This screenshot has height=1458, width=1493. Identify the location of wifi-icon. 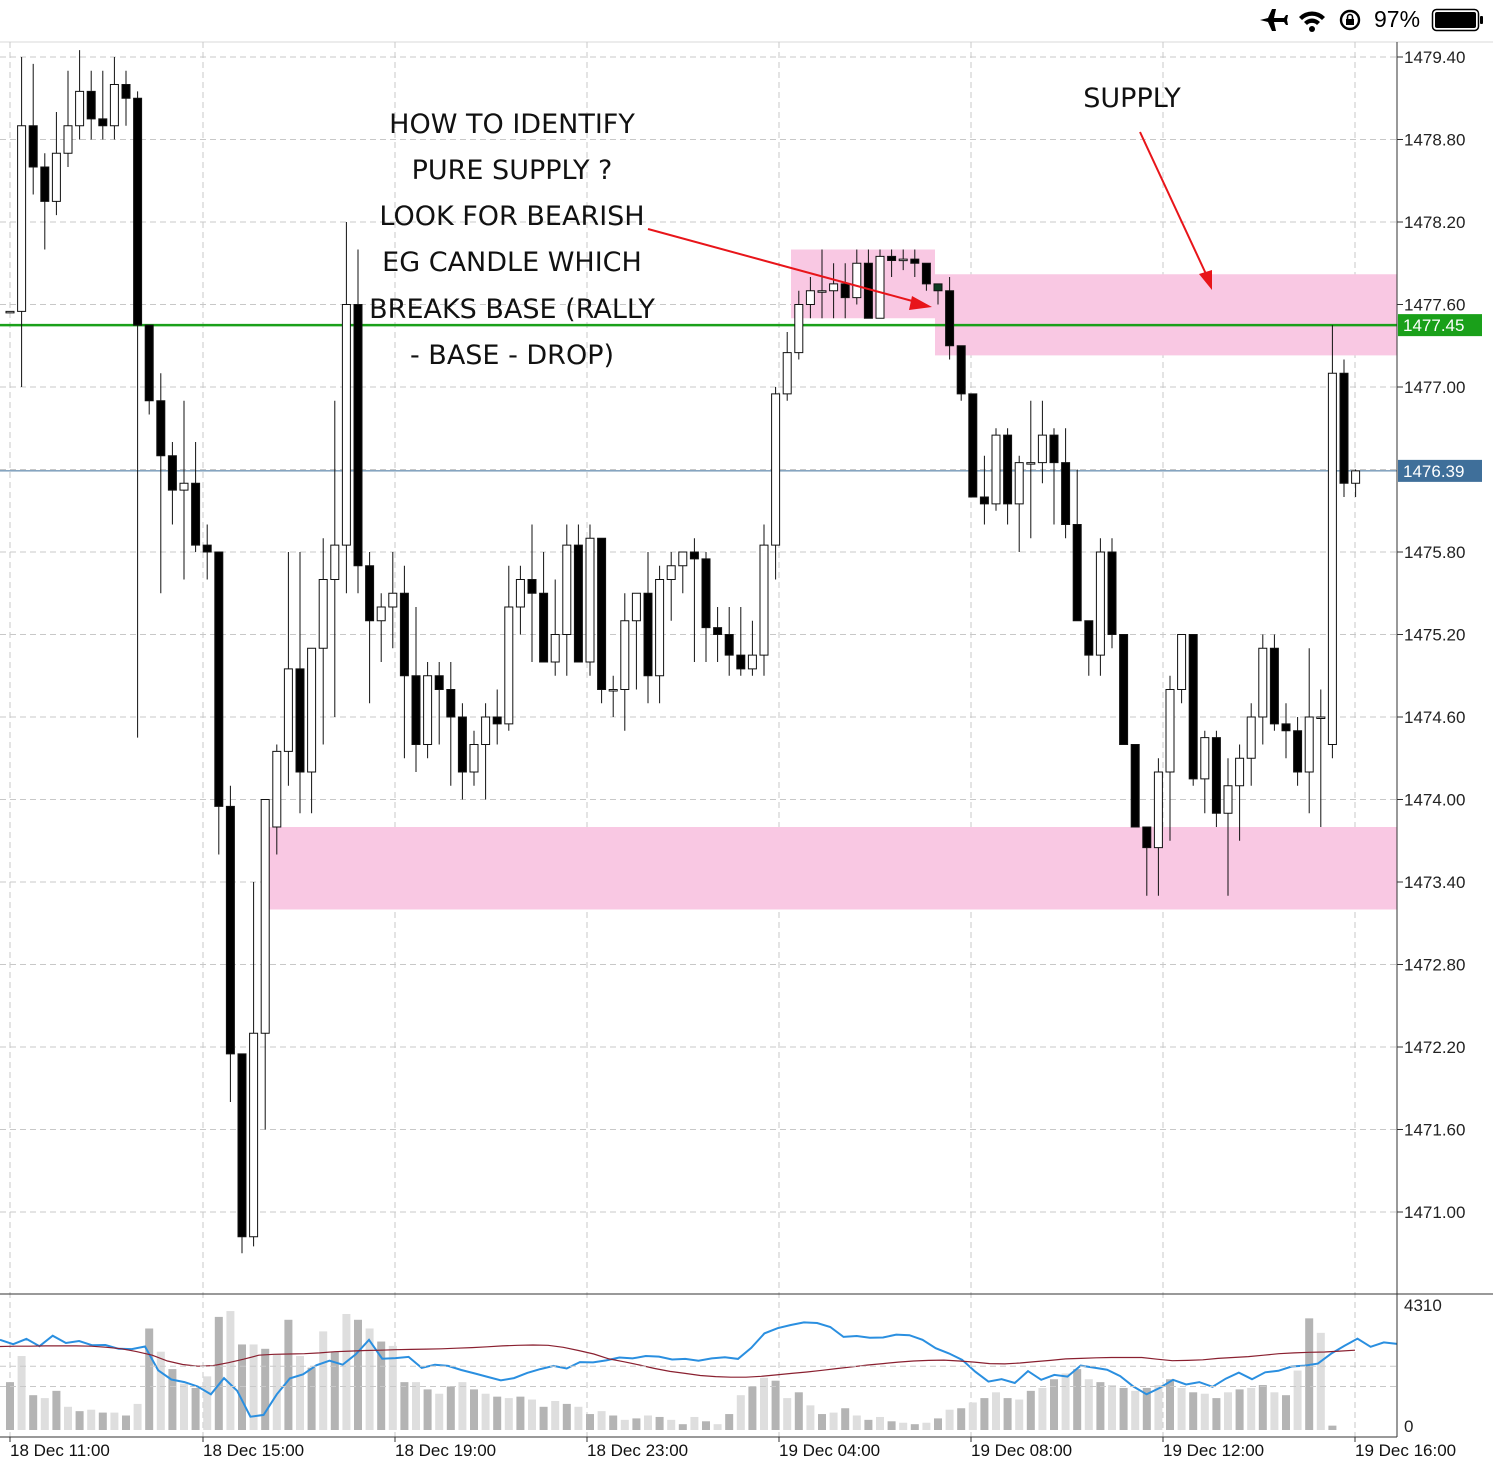
(1312, 21).